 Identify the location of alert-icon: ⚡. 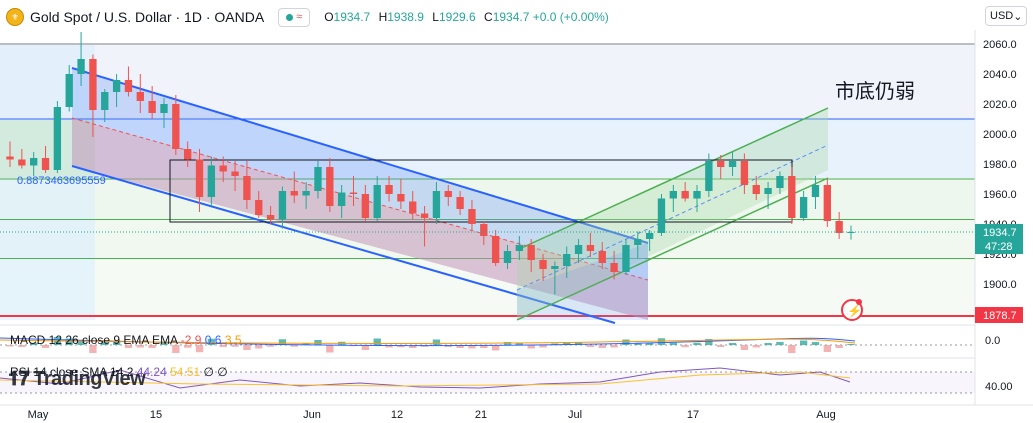
(852, 310).